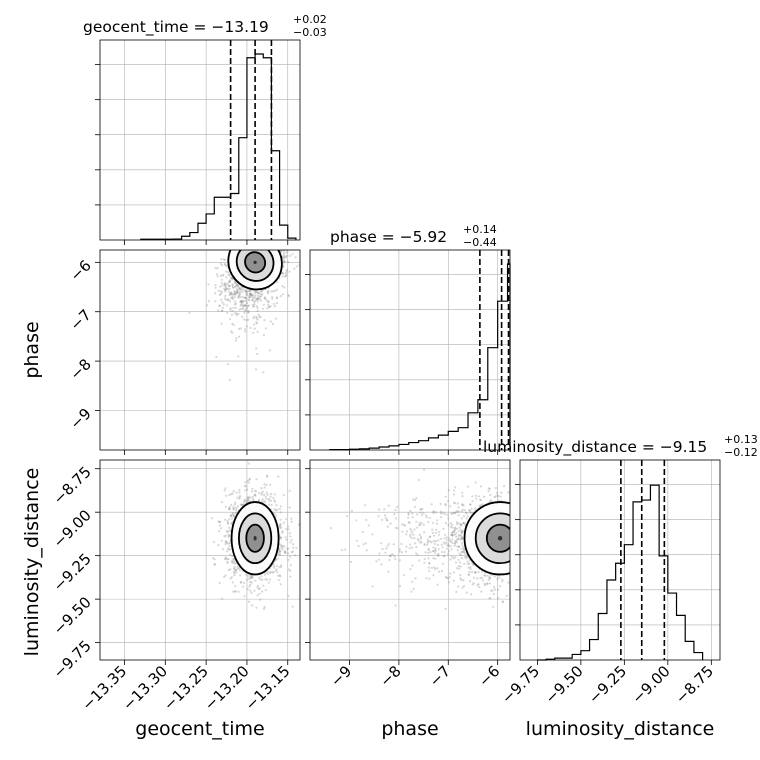  I want to click on scatter-points, so click(245, 300).